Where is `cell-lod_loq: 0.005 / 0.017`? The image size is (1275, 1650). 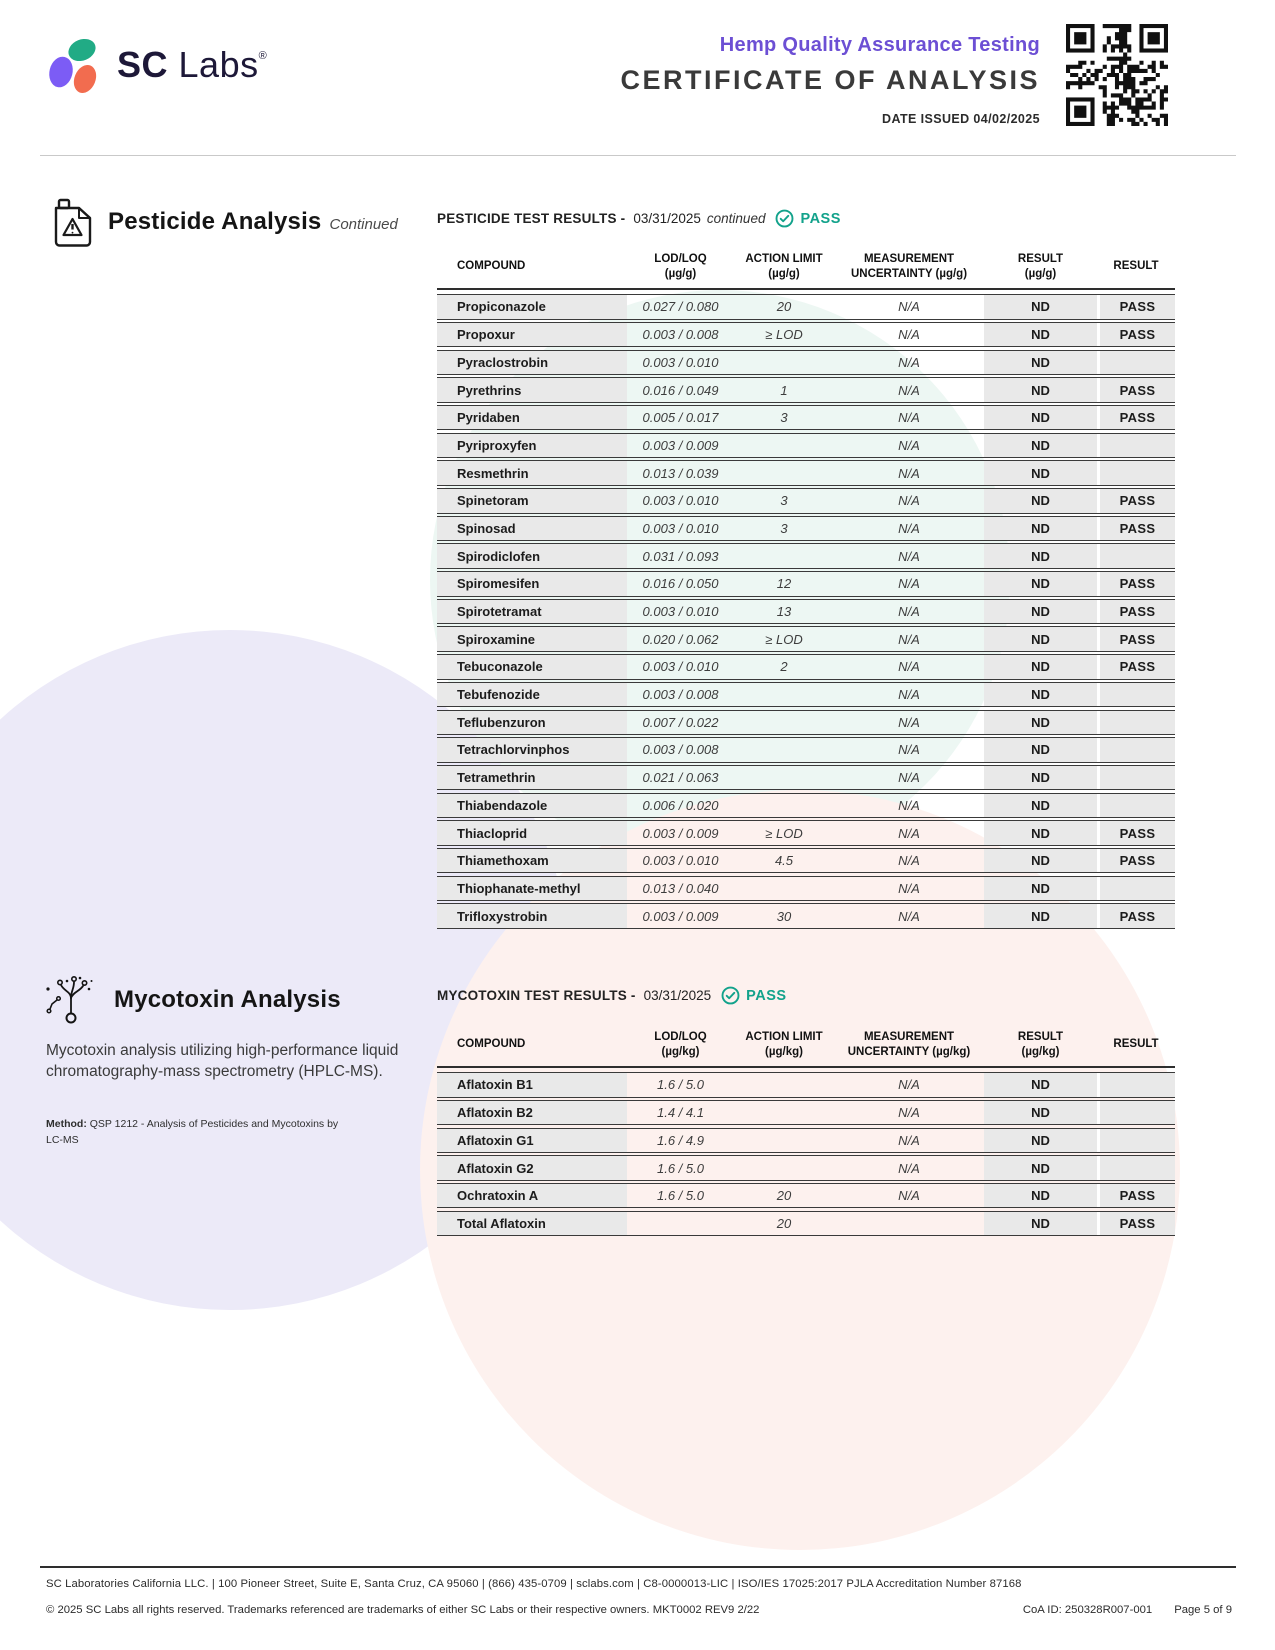
cell-lod_loq: 0.005 / 0.017 is located at coordinates (680, 418).